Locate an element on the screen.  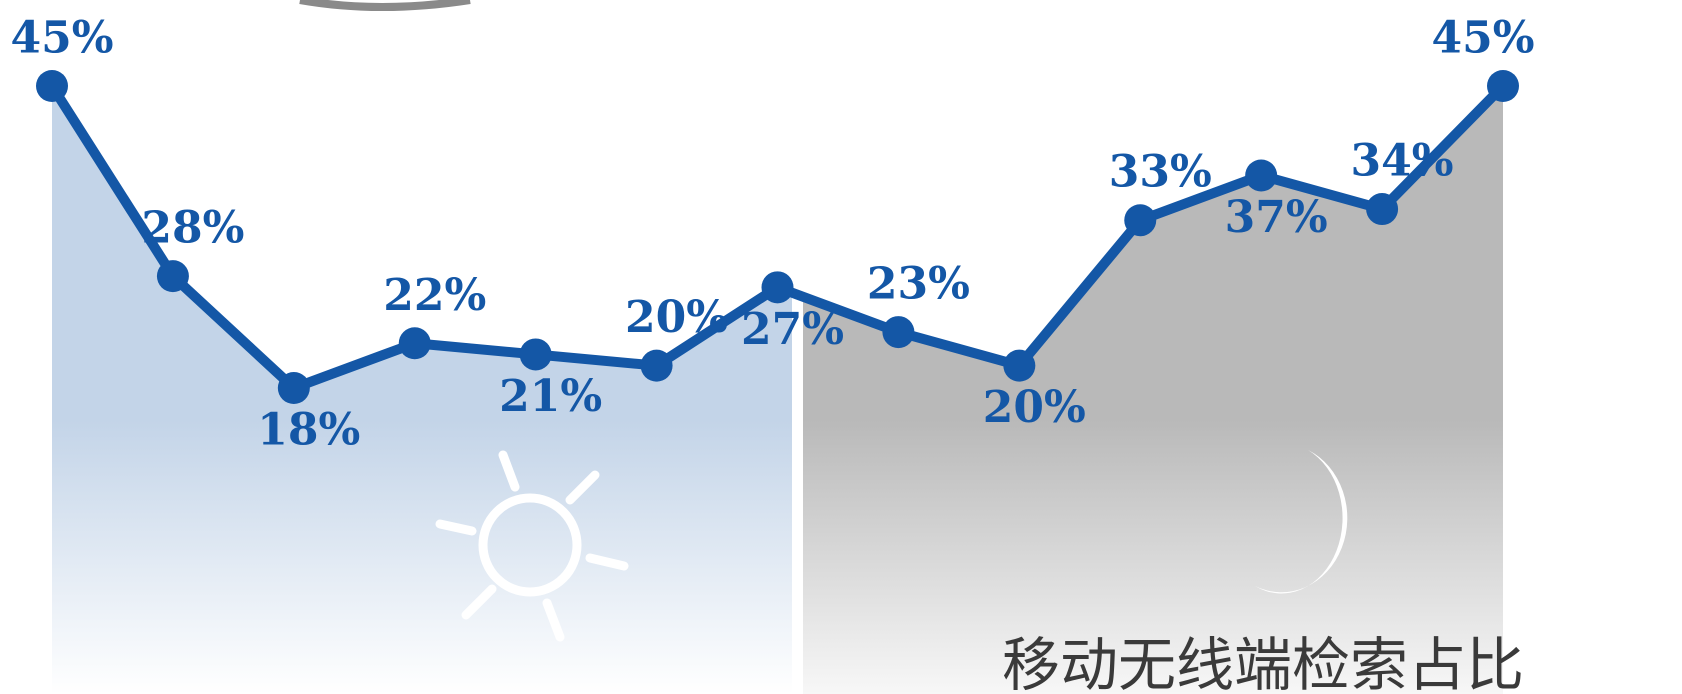
value-label: 27% is located at coordinates (792, 329).